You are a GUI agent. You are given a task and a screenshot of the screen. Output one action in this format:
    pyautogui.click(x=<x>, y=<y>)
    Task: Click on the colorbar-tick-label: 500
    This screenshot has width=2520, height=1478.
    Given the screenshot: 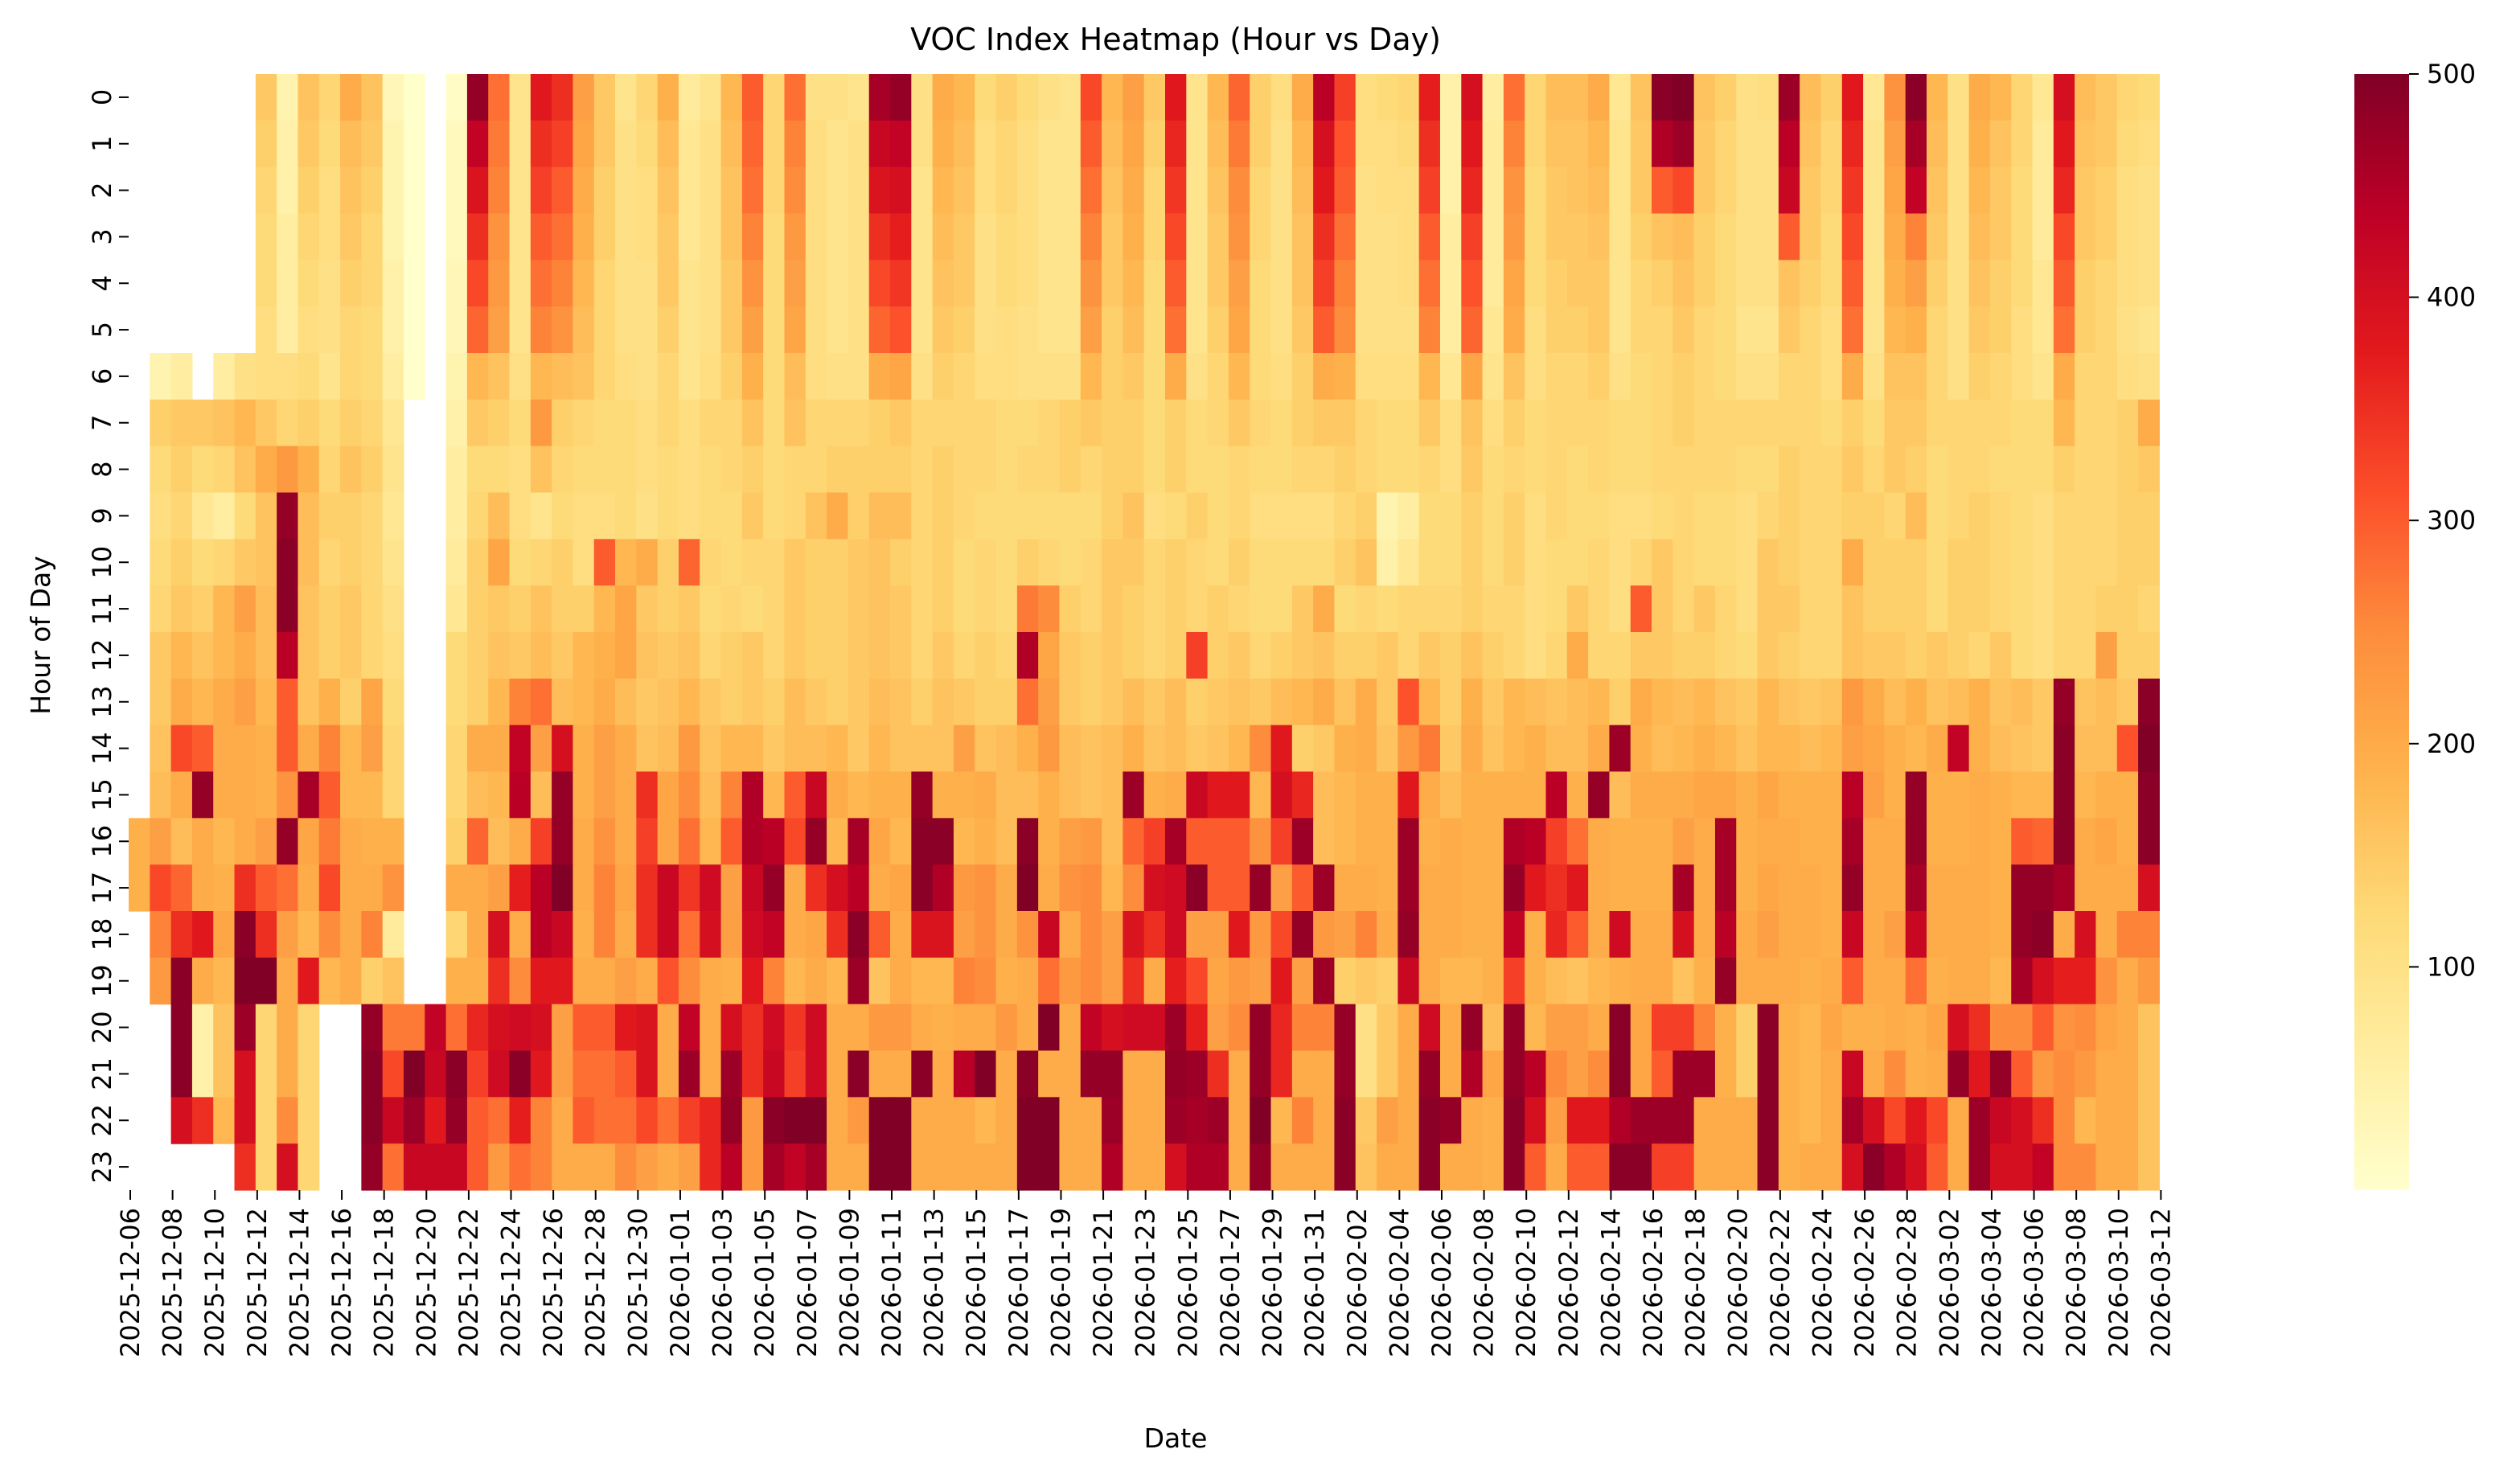 What is the action you would take?
    pyautogui.click(x=2451, y=74)
    